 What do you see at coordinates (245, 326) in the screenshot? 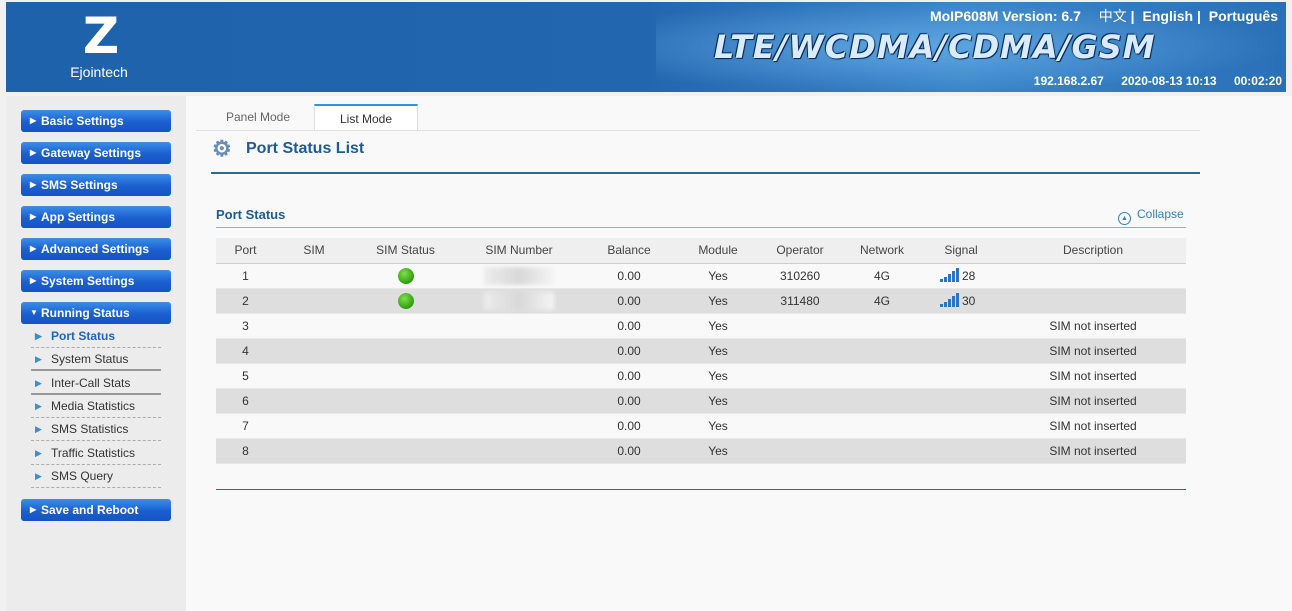
I see `port-cell: 3` at bounding box center [245, 326].